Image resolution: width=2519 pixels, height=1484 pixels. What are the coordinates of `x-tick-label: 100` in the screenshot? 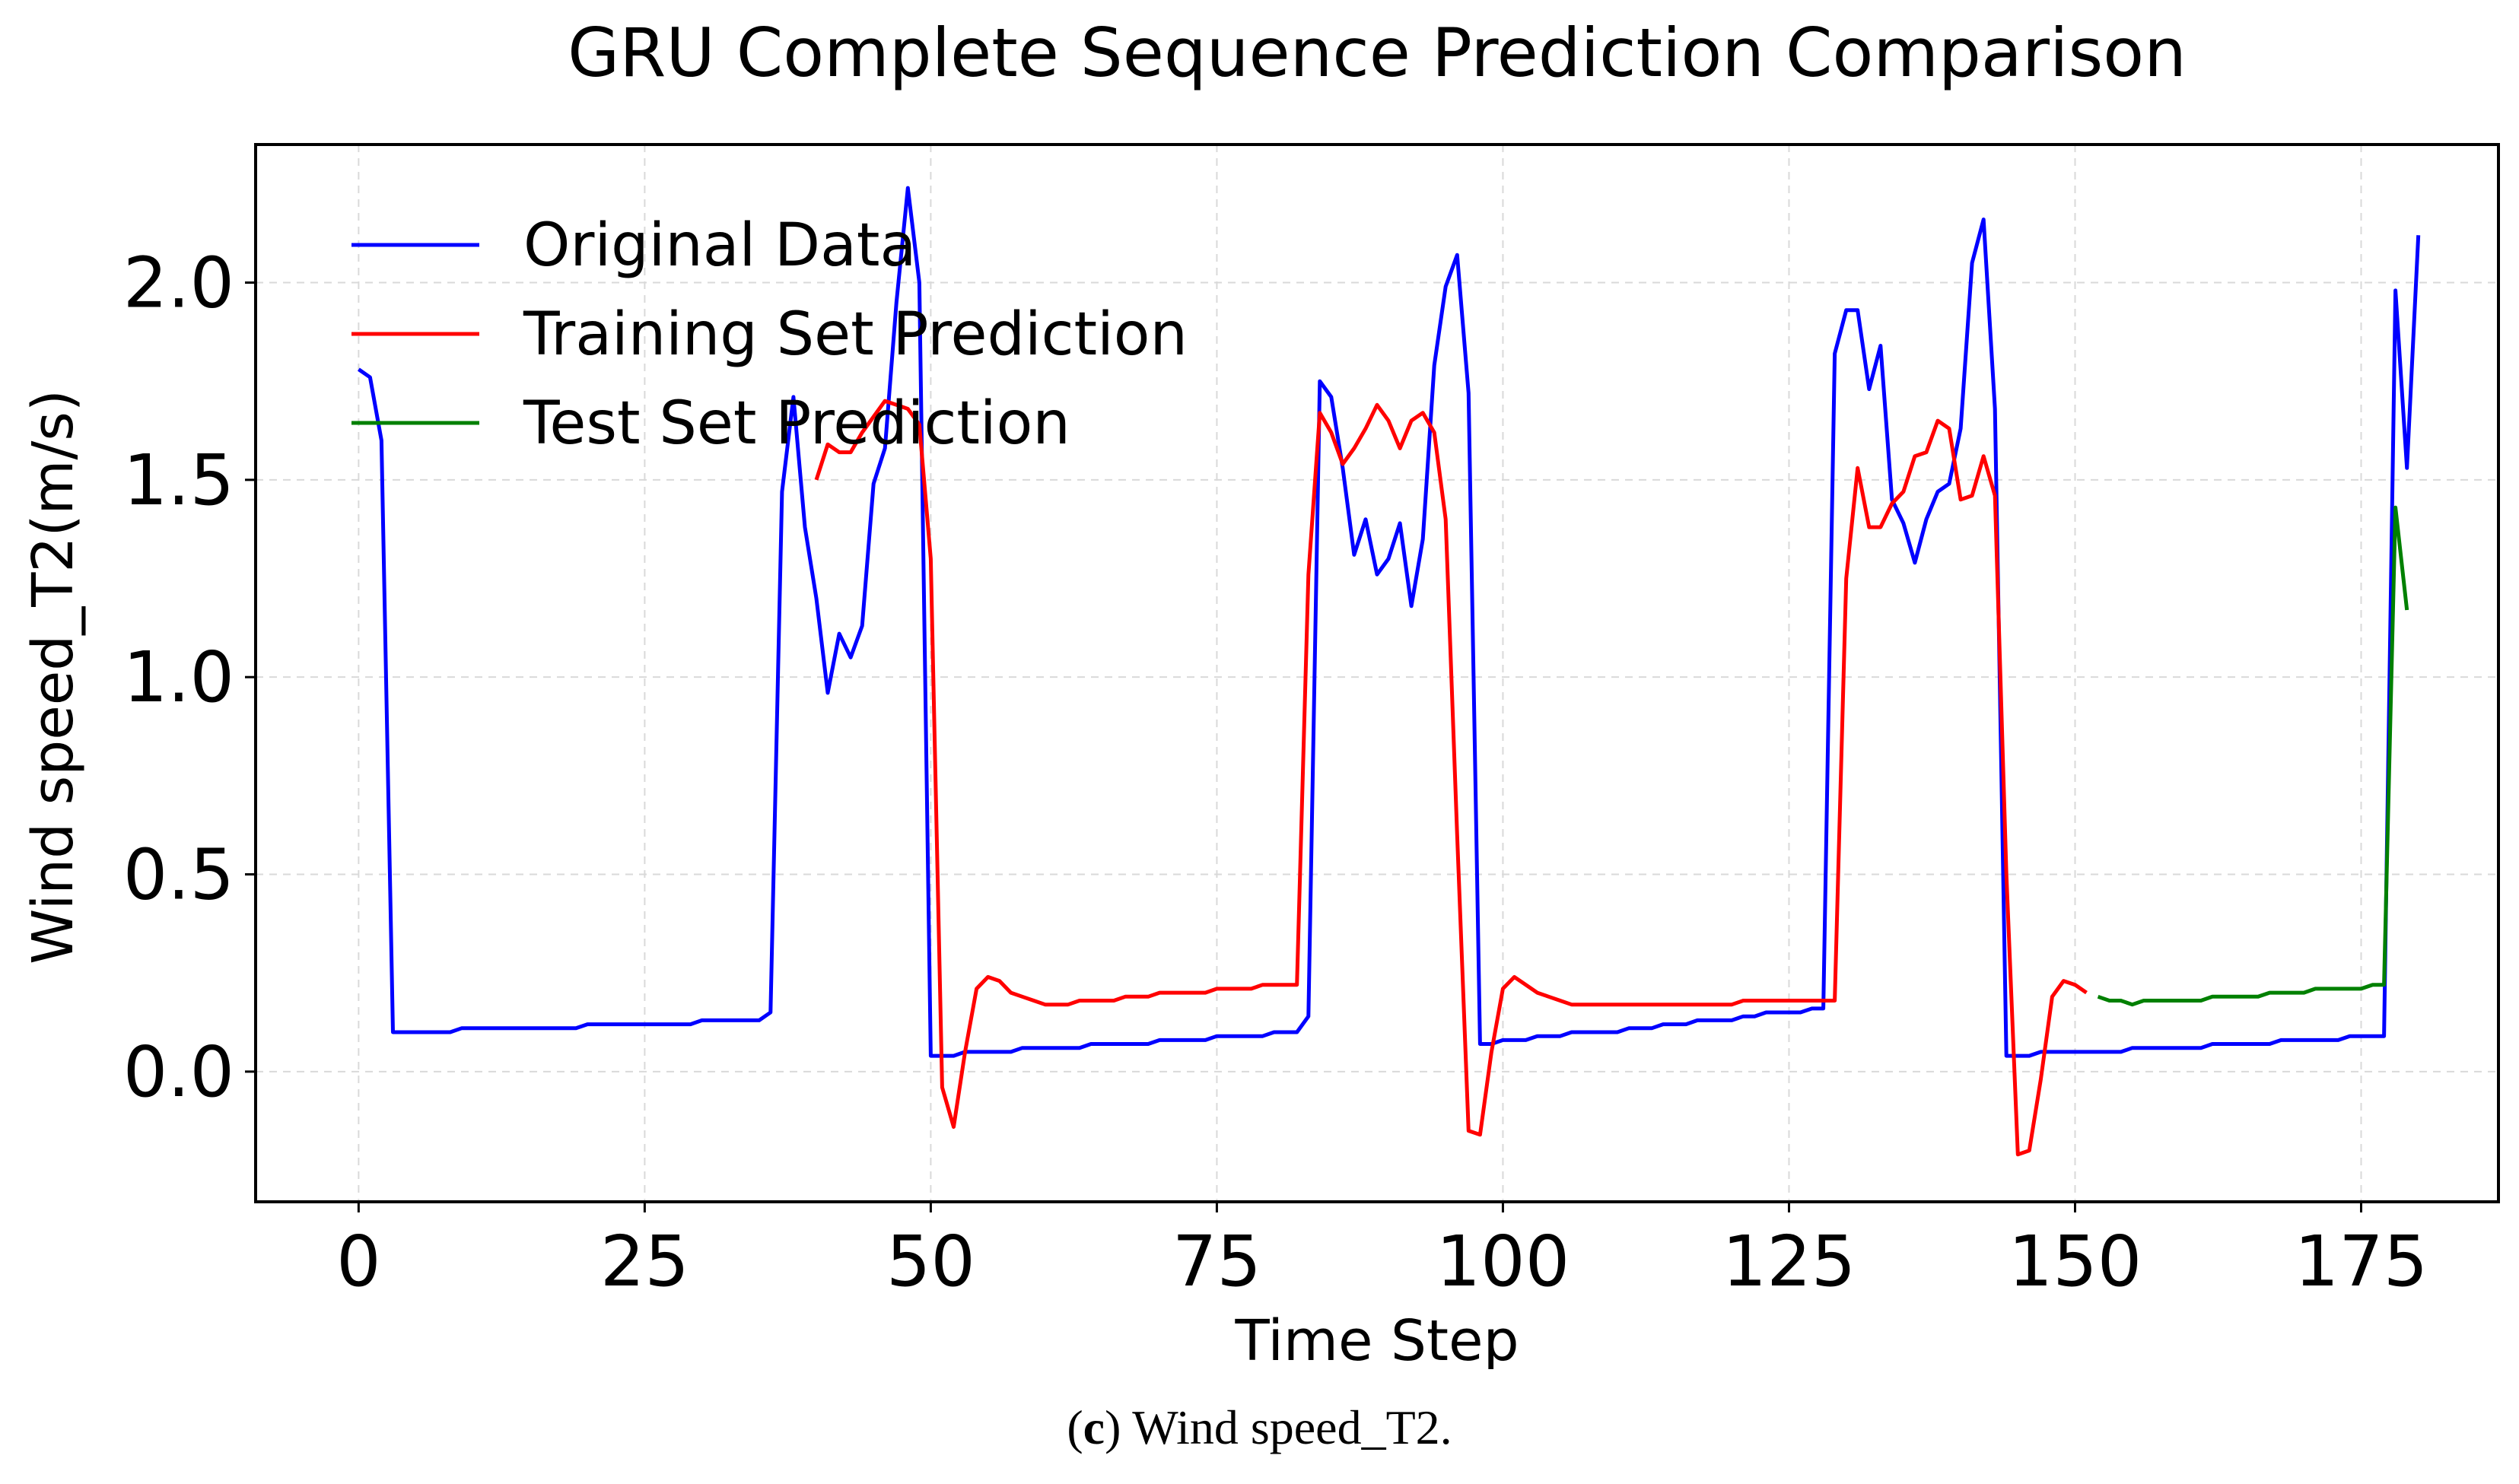 It's located at (1503, 1261).